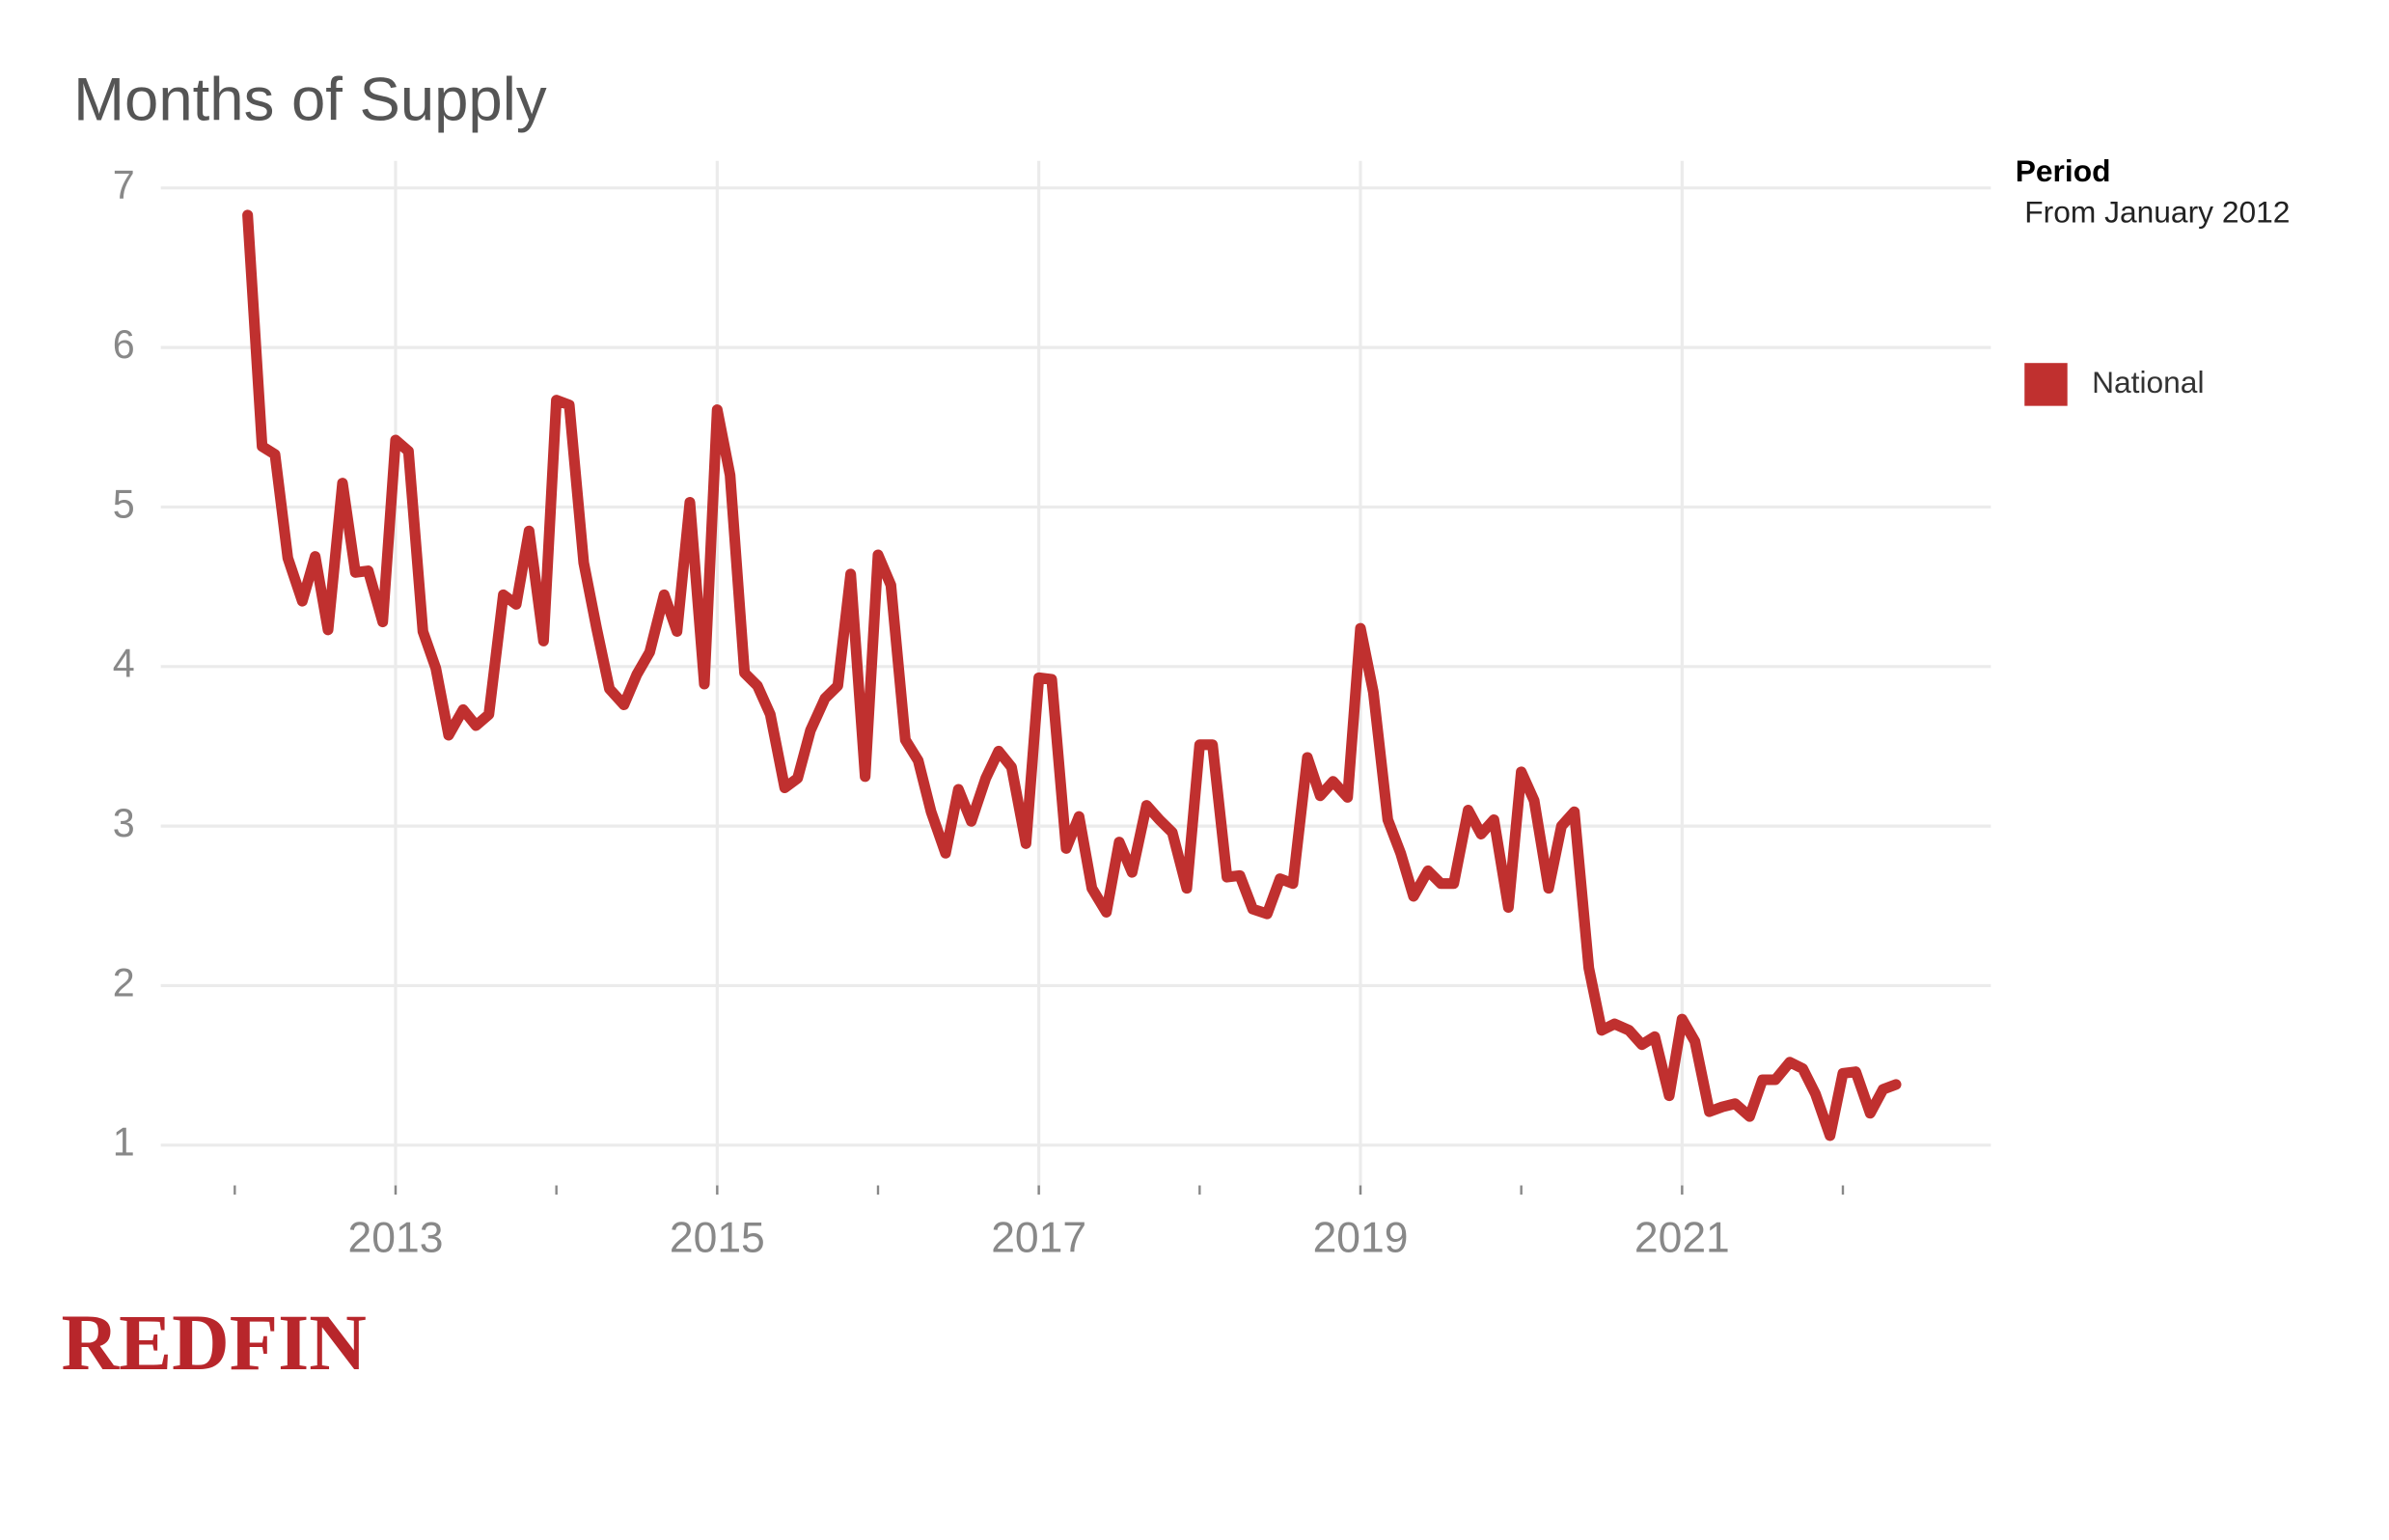 This screenshot has width=2389, height=1540. Describe the element at coordinates (124, 664) in the screenshot. I see `y-tick-label: 4` at that location.